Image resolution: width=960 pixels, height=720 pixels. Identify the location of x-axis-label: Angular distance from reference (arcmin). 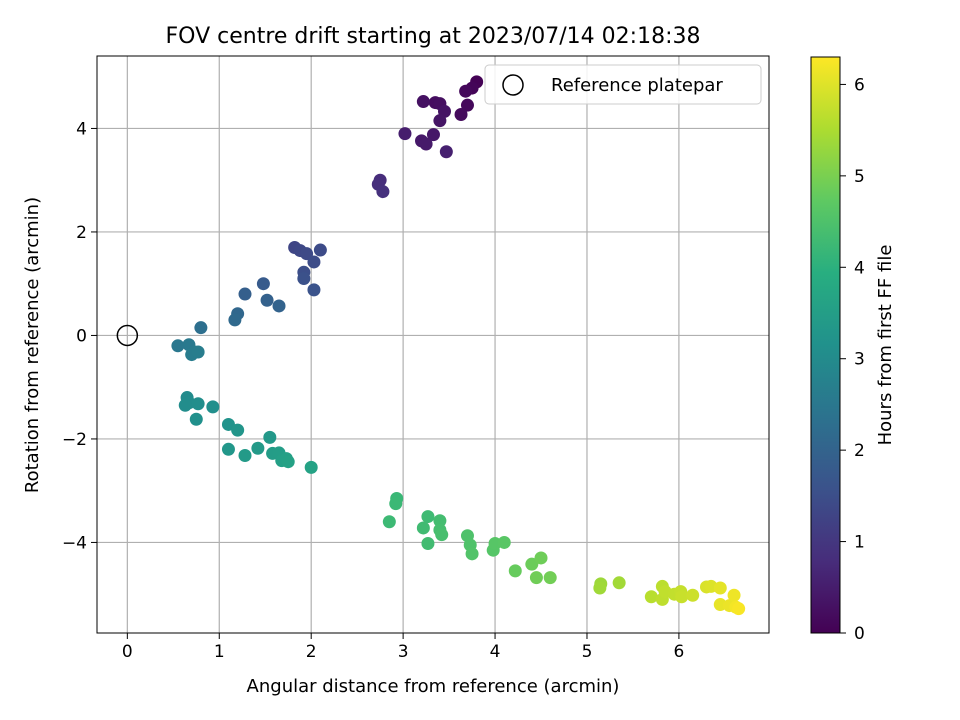
(433, 686).